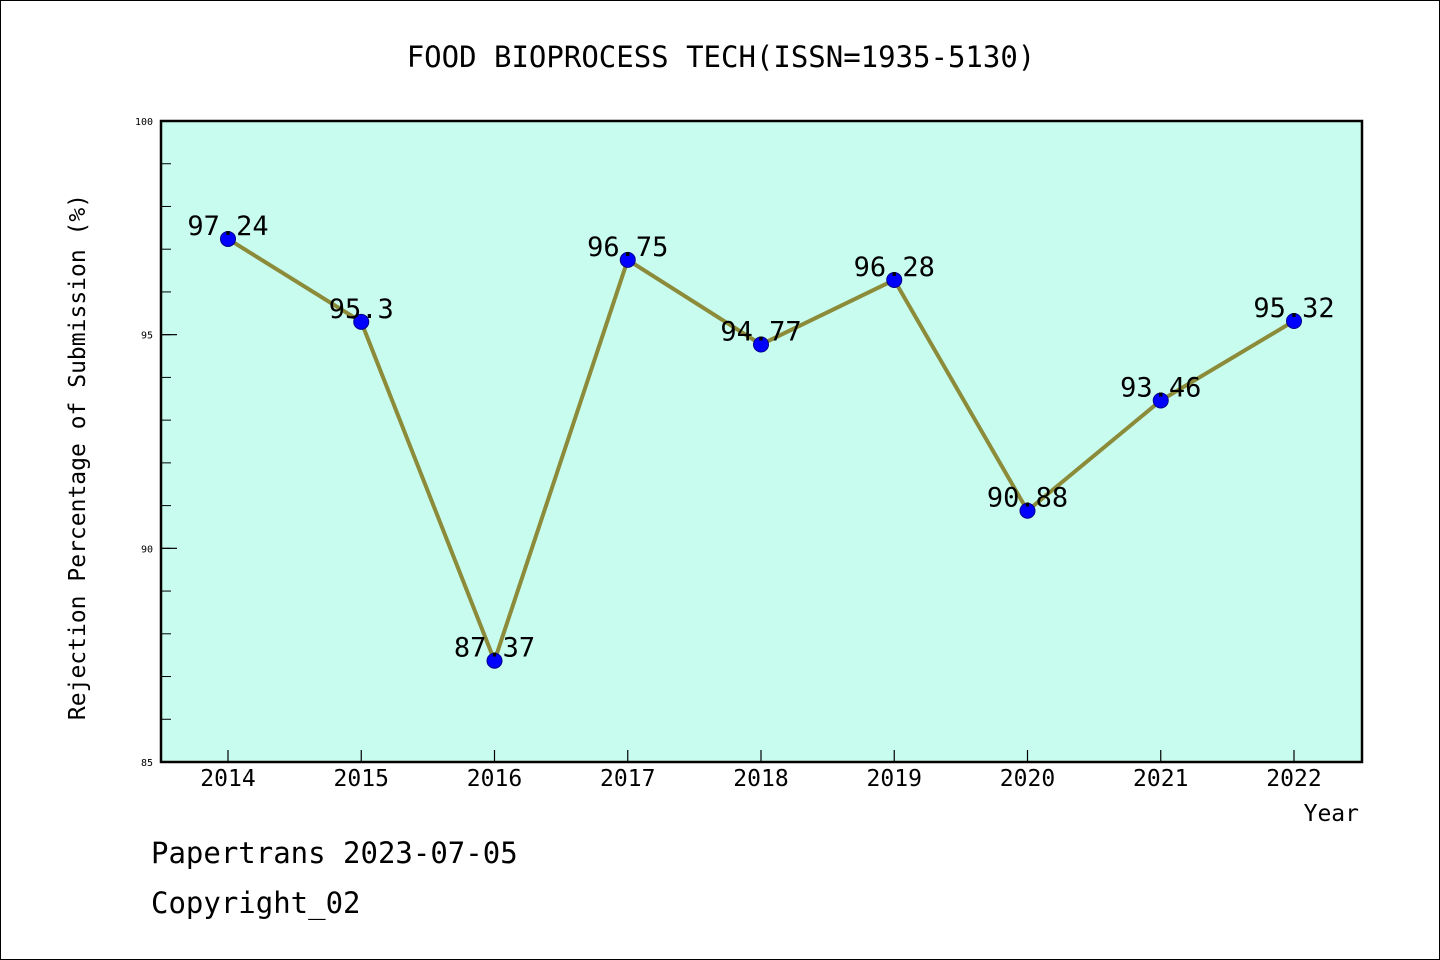 This screenshot has height=960, width=1440. What do you see at coordinates (361, 309) in the screenshot?
I see `data-label: 95.3` at bounding box center [361, 309].